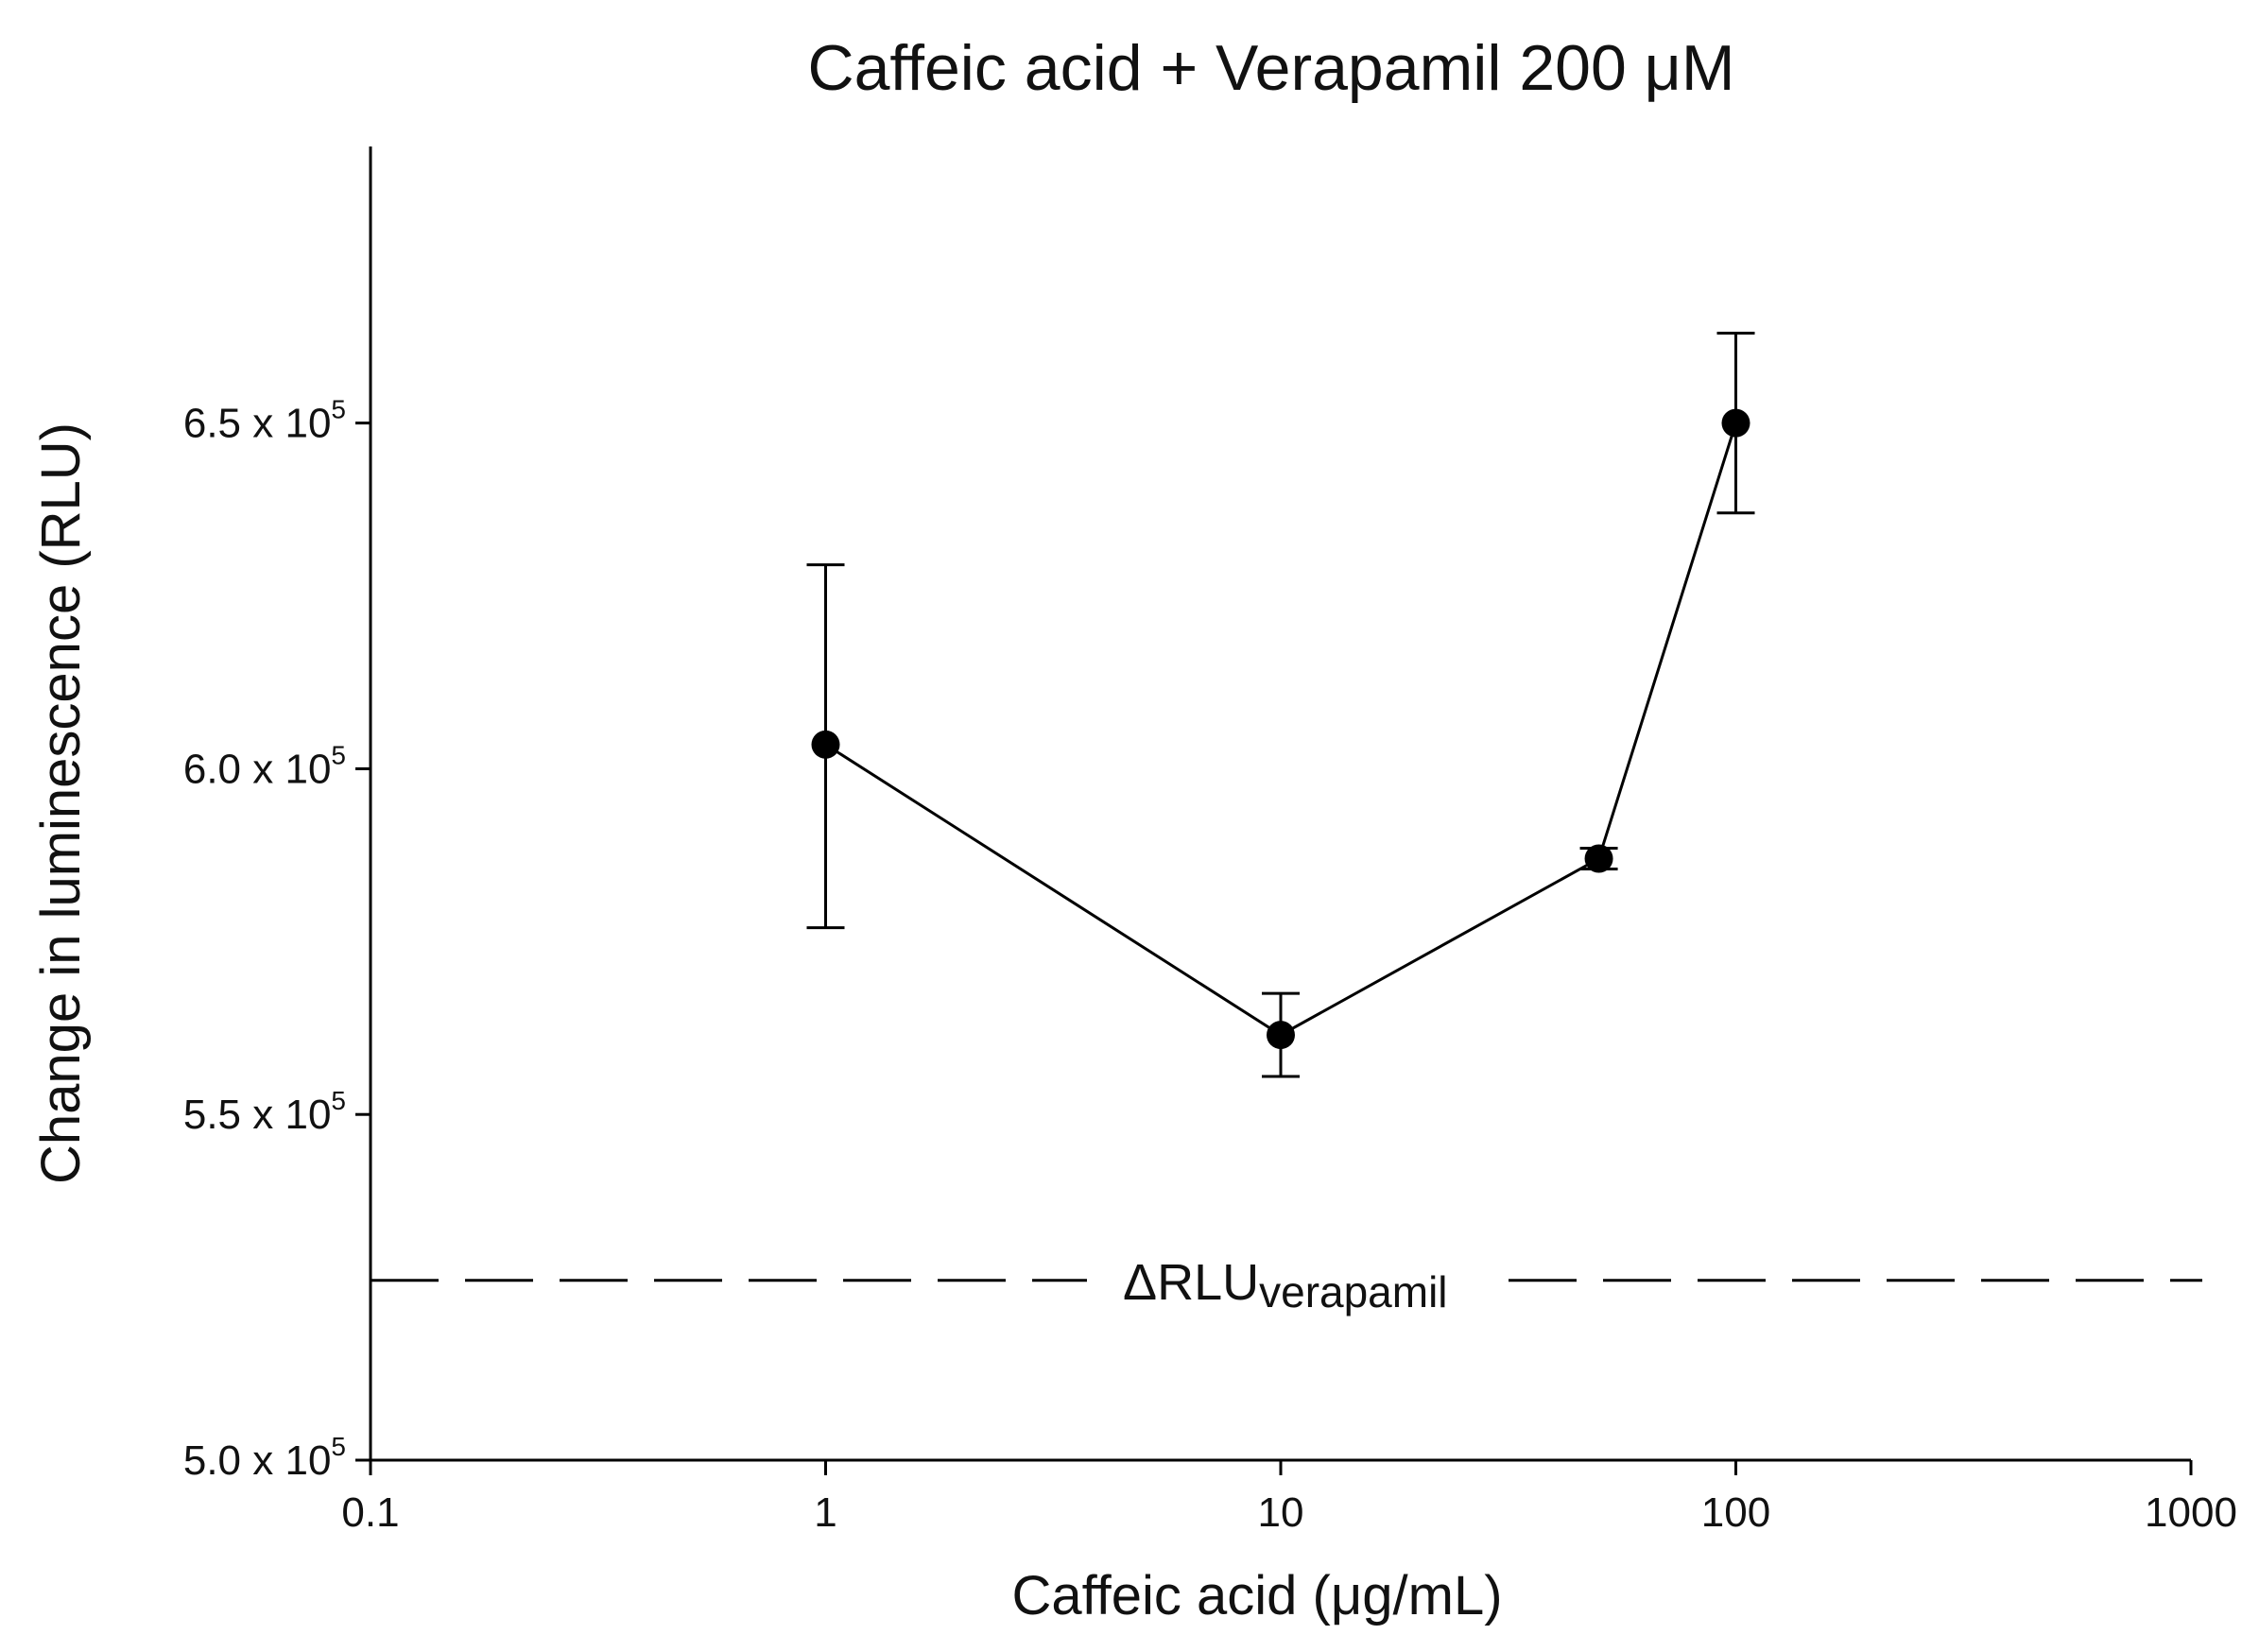 This screenshot has width=2259, height=1652. I want to click on y-tick-mantissa: 5.5 x 10, so click(258, 1115).